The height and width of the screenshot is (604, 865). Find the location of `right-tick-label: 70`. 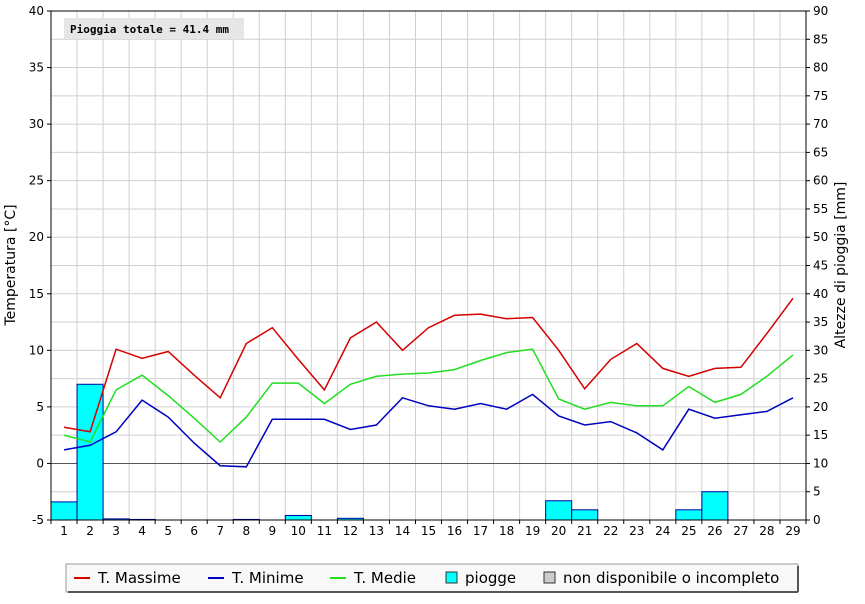

right-tick-label: 70 is located at coordinates (820, 124).